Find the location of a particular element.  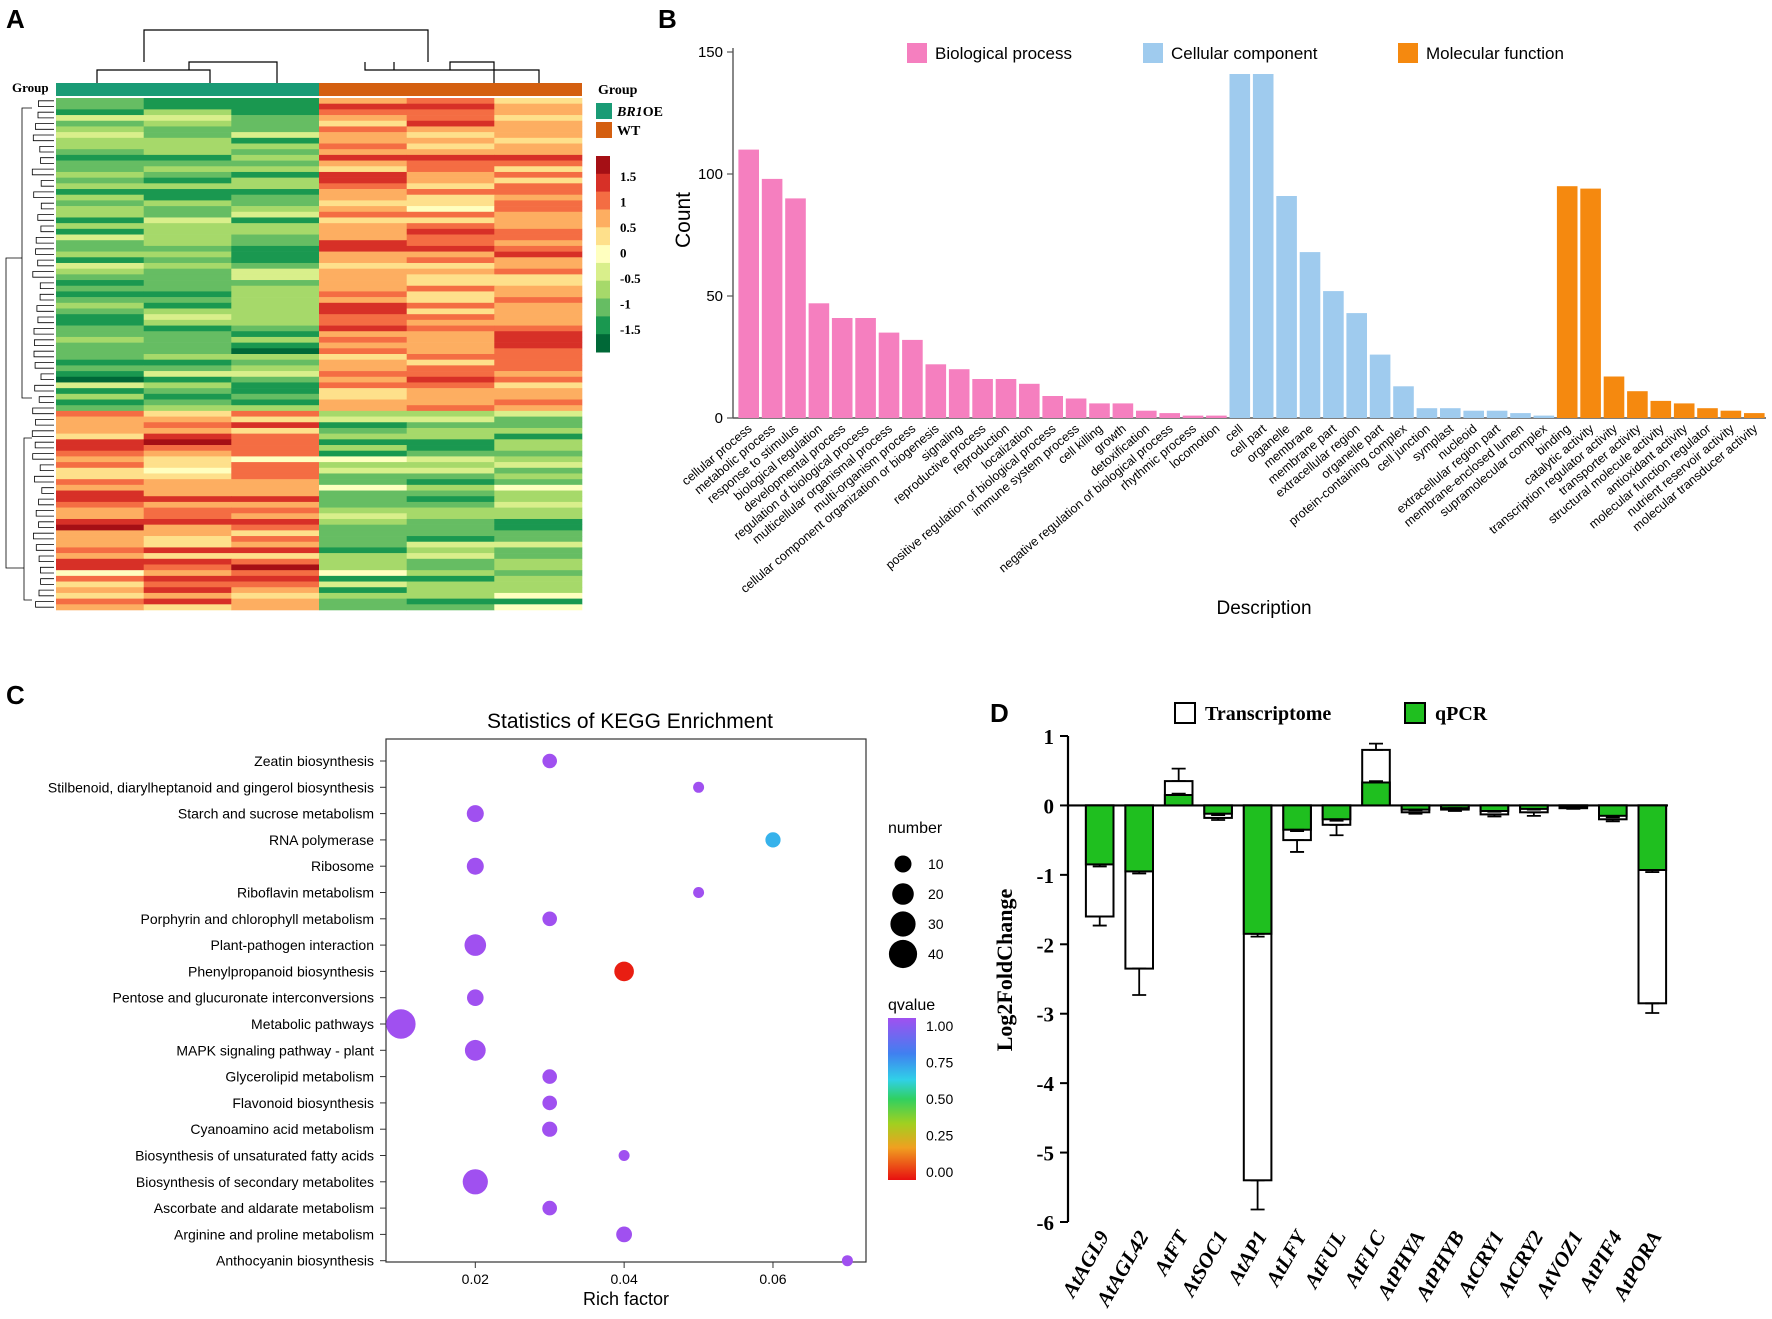

qpcr-error-bar is located at coordinates (1178, 794).